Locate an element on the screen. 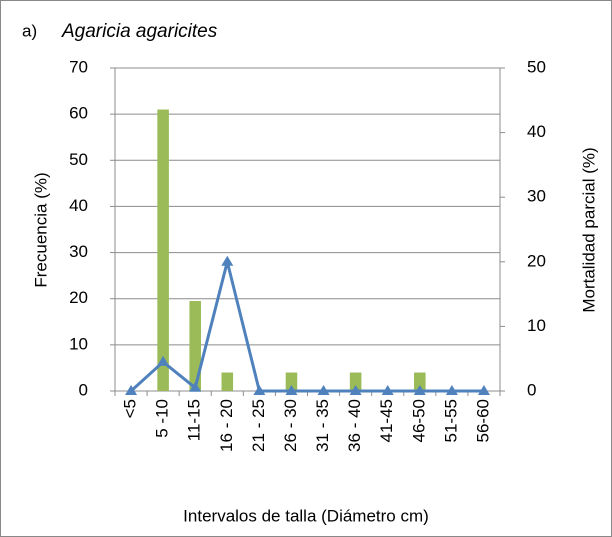  x-tick-label: 56-60 is located at coordinates (482, 420).